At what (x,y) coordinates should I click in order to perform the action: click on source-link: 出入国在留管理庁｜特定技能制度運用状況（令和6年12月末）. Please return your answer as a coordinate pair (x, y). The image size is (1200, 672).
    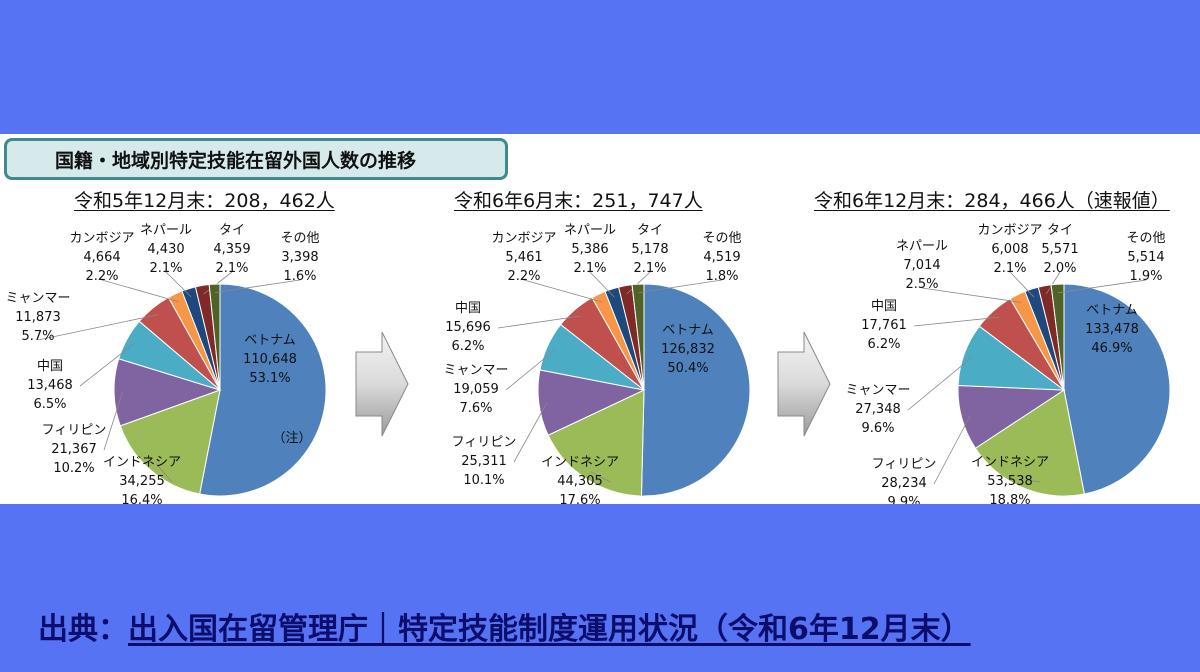
    Looking at the image, I should click on (549, 629).